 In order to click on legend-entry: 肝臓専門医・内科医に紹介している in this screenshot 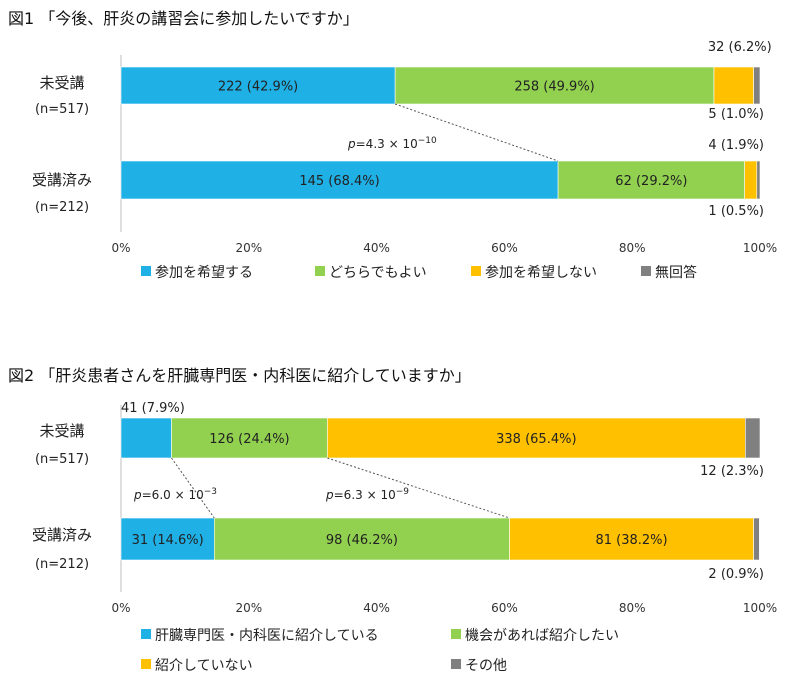, I will do `click(267, 636)`.